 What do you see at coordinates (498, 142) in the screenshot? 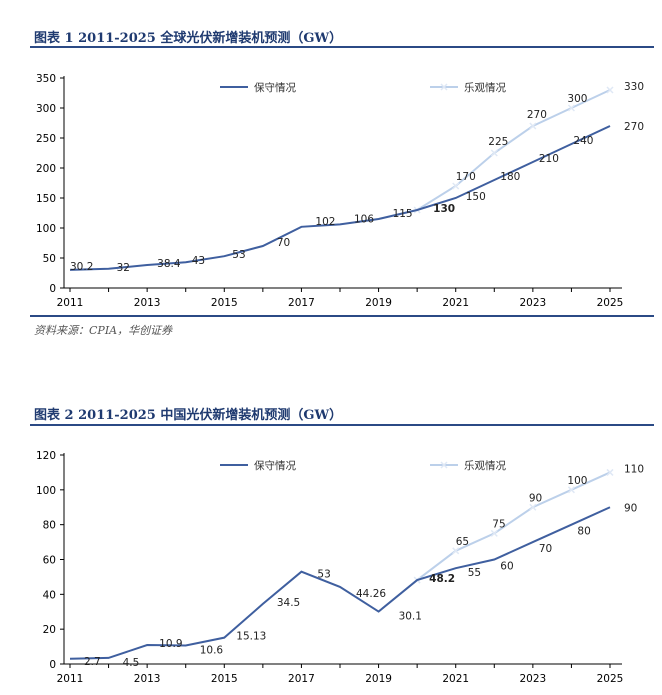
I see `data-label: 225` at bounding box center [498, 142].